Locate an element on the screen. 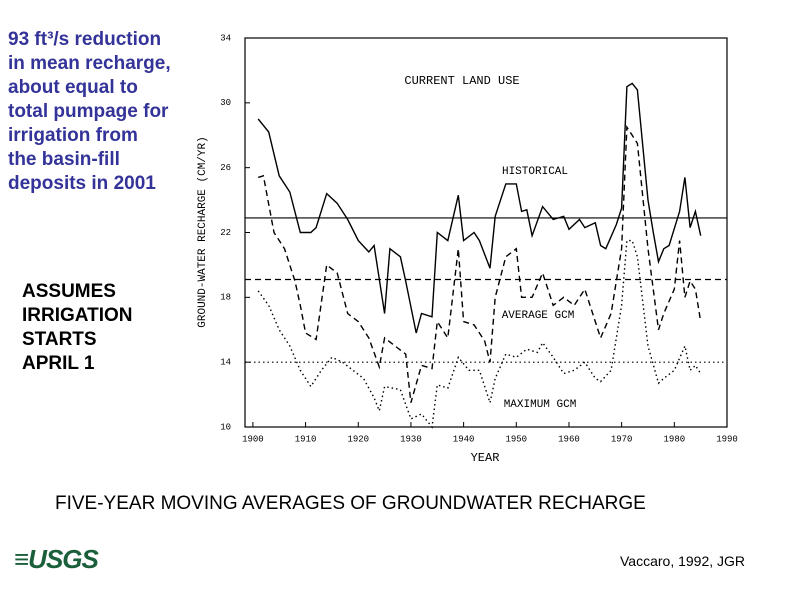  y-tick-label: 30 is located at coordinates (225, 103).